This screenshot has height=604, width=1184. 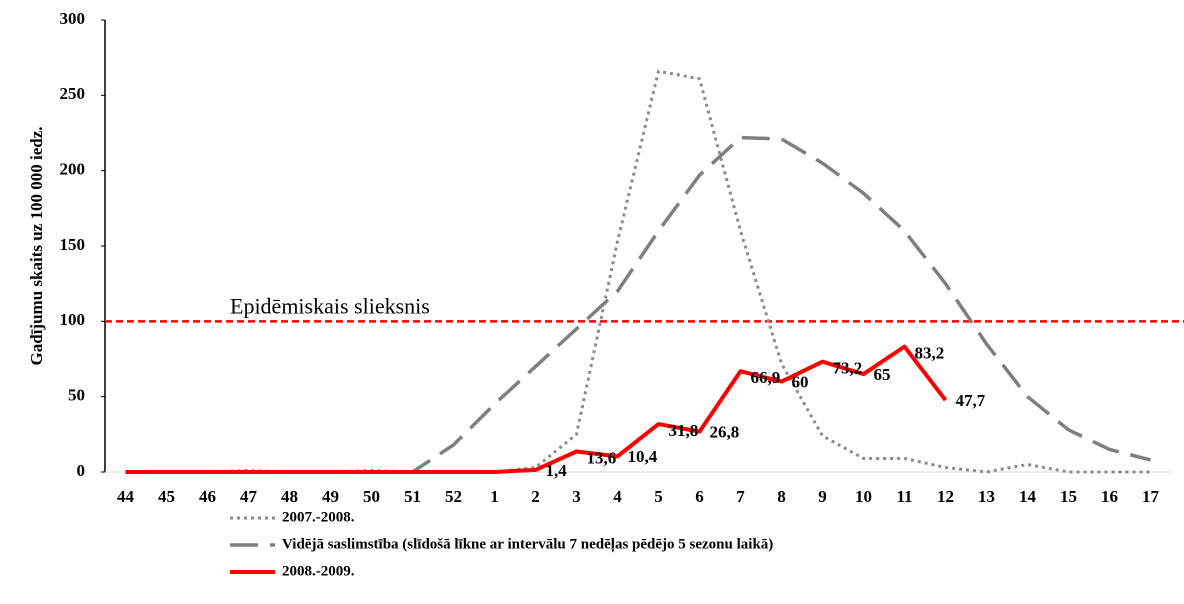 I want to click on x-tick-label: 45, so click(x=166, y=496).